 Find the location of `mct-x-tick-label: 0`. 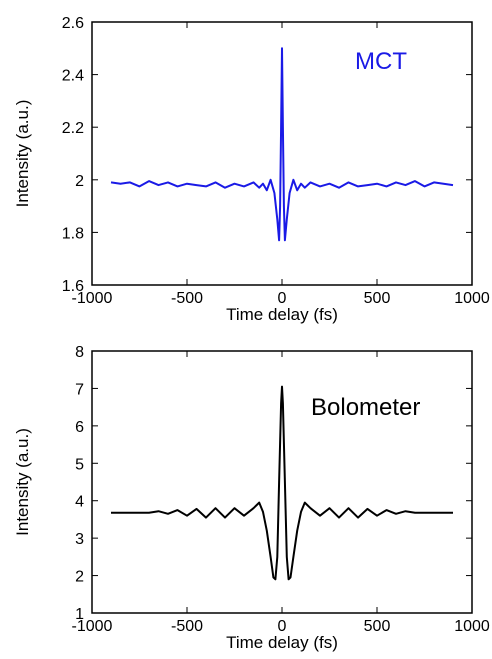

mct-x-tick-label: 0 is located at coordinates (282, 298).